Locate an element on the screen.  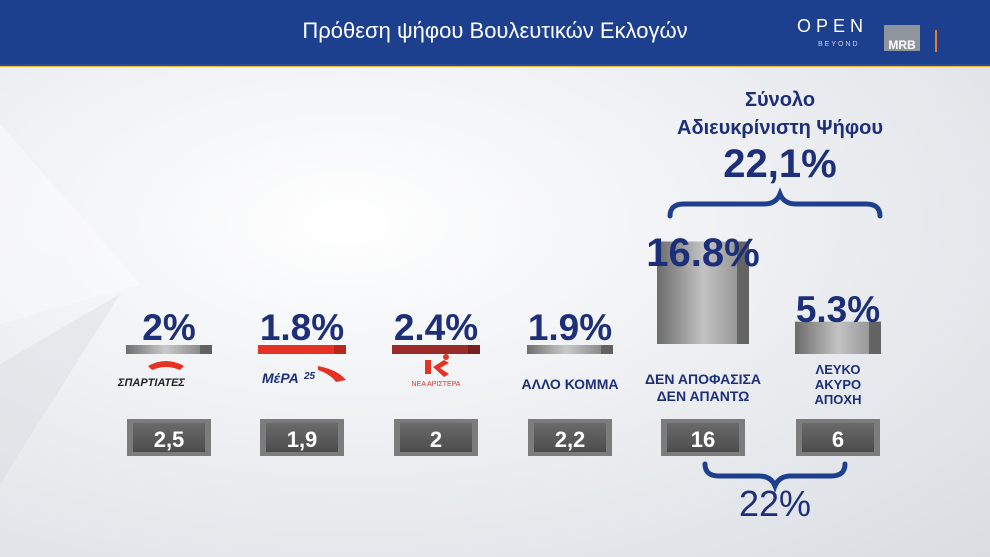
category-label-lefko-line3: ΑΠΟΧΗ is located at coordinates (838, 399).